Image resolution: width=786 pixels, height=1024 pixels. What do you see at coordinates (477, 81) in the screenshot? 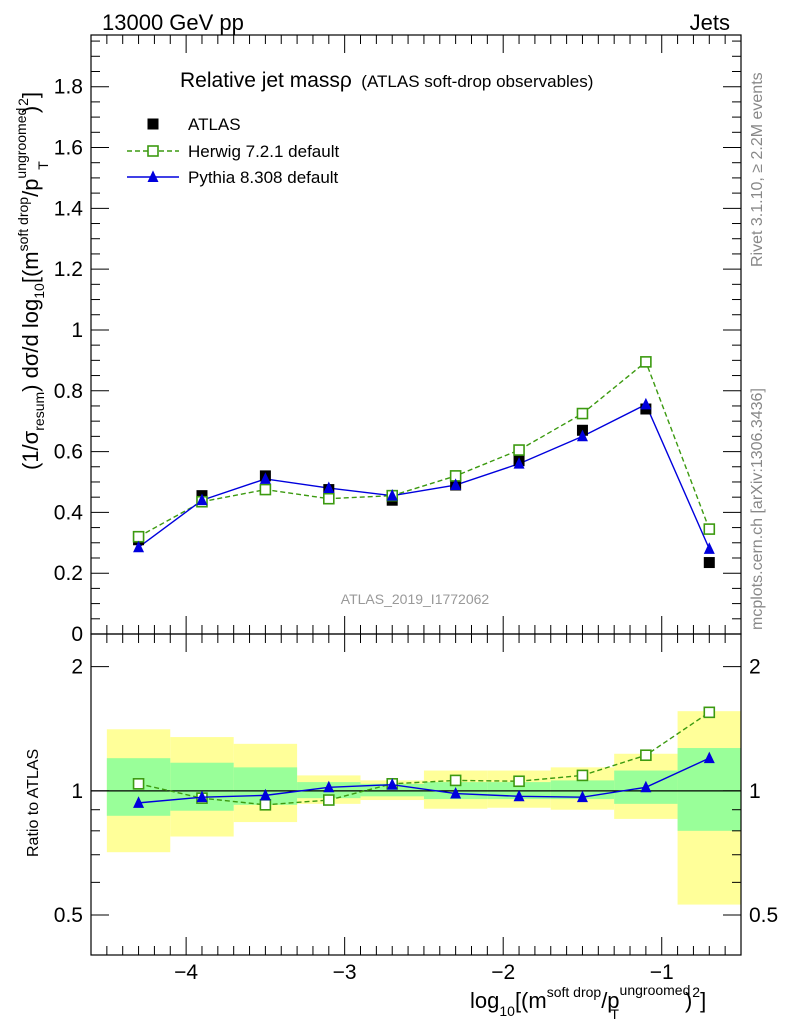
I see `plot-title-sub: (ATLAS soft-drop observables)` at bounding box center [477, 81].